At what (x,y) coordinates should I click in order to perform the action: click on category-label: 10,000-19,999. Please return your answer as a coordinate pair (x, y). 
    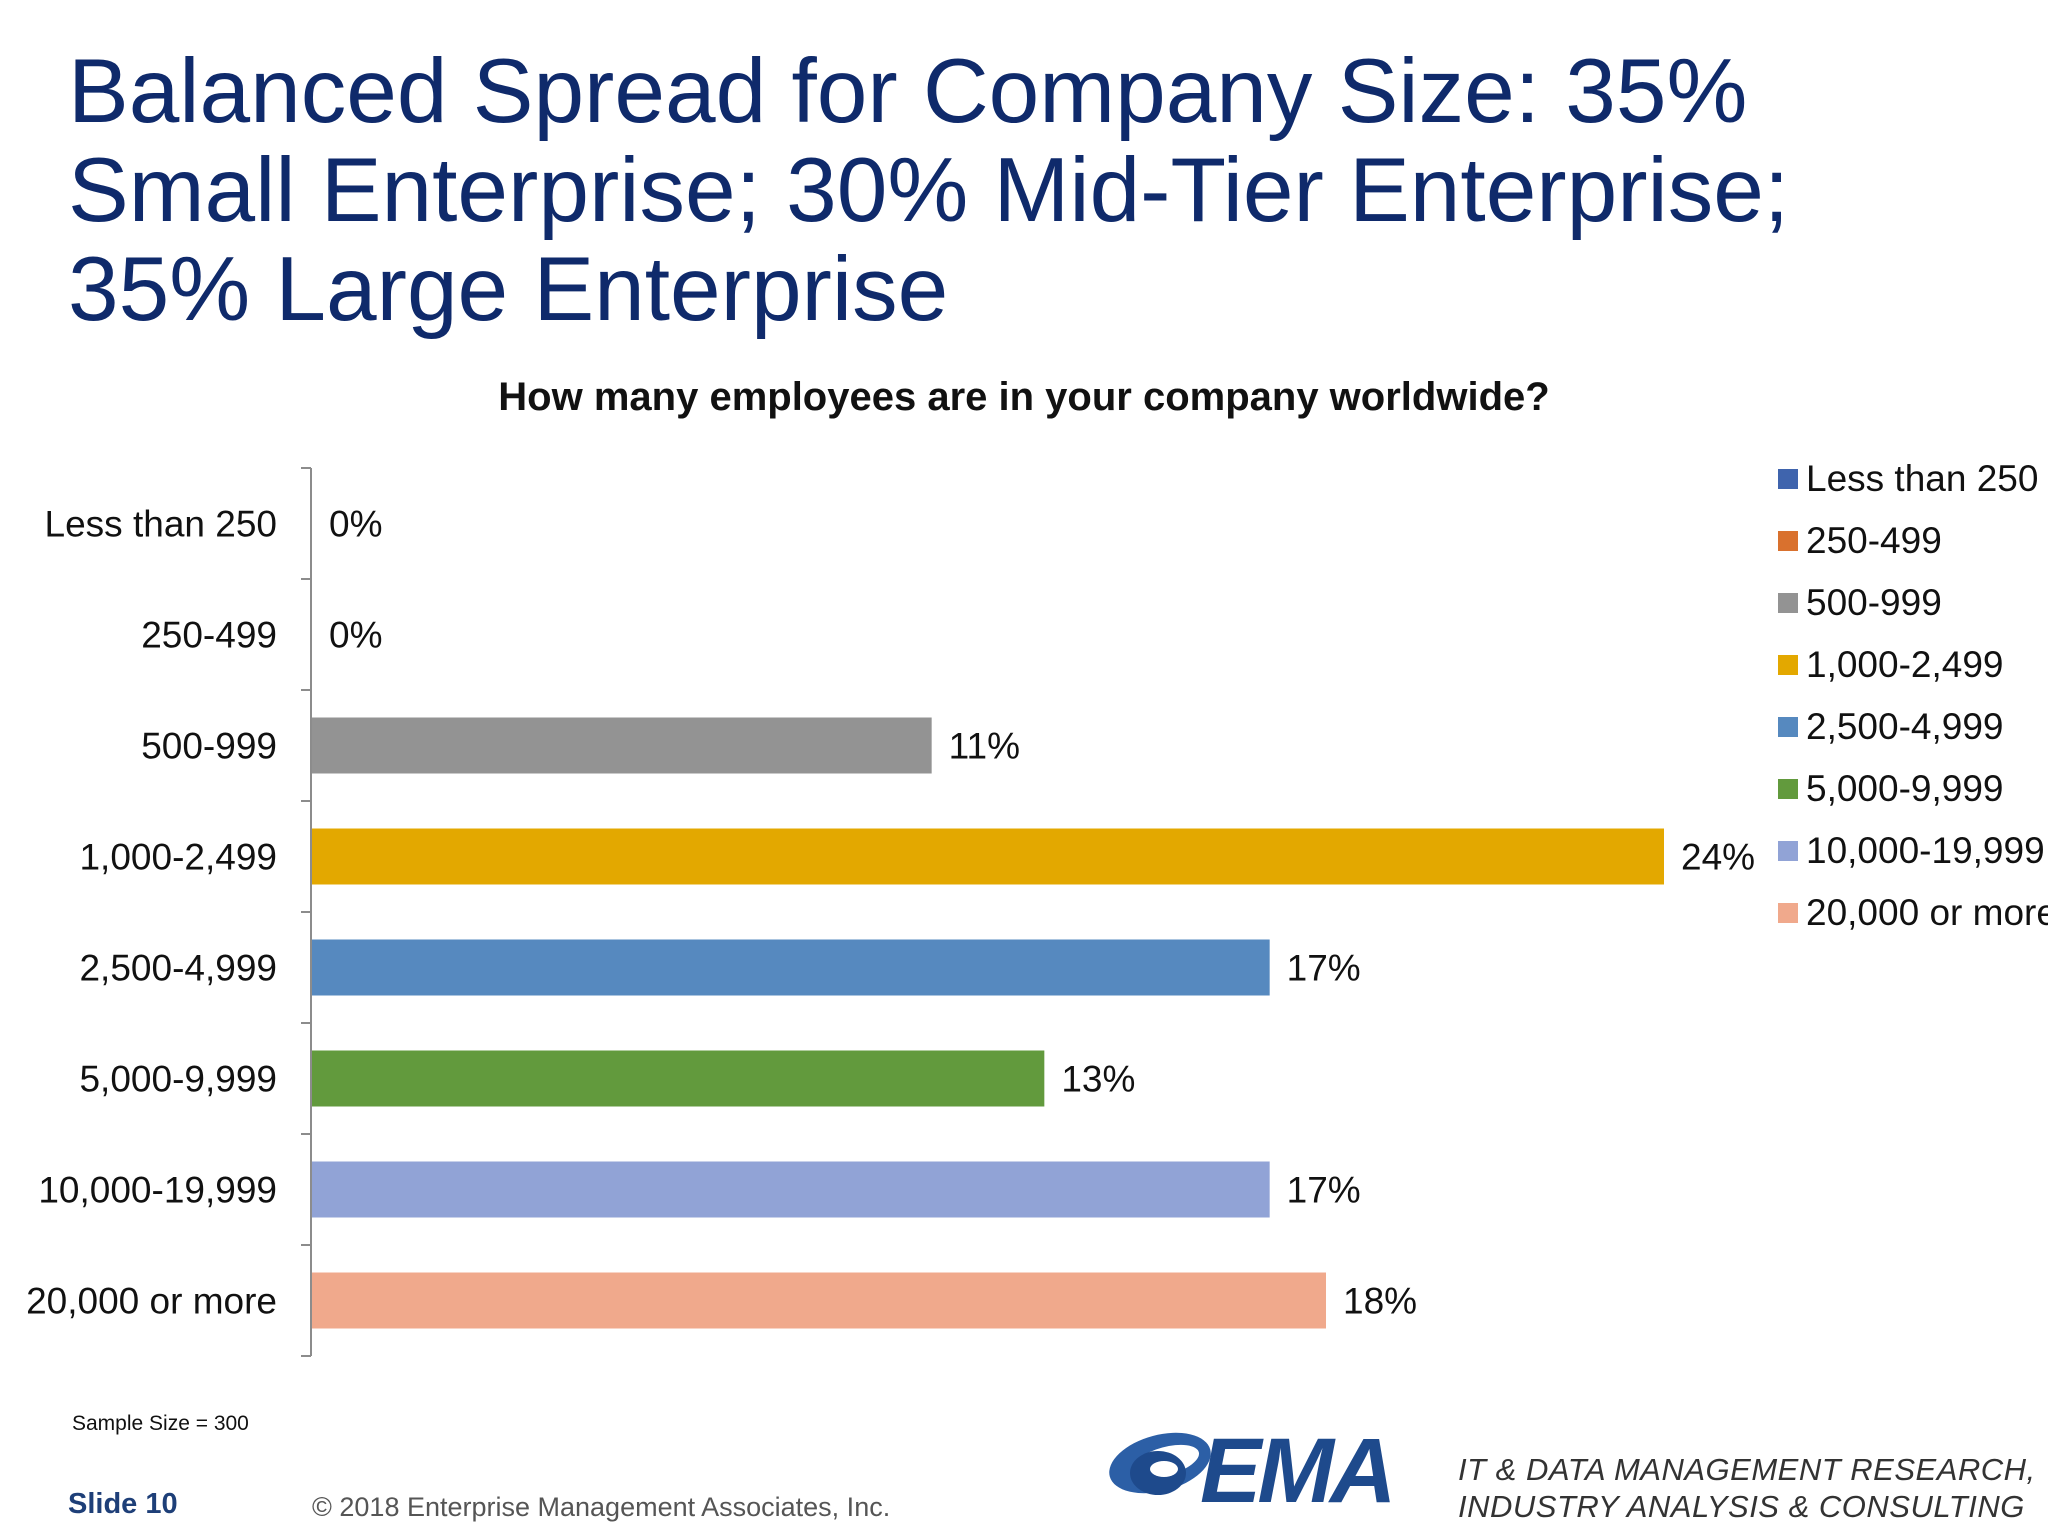
    Looking at the image, I should click on (157, 1190).